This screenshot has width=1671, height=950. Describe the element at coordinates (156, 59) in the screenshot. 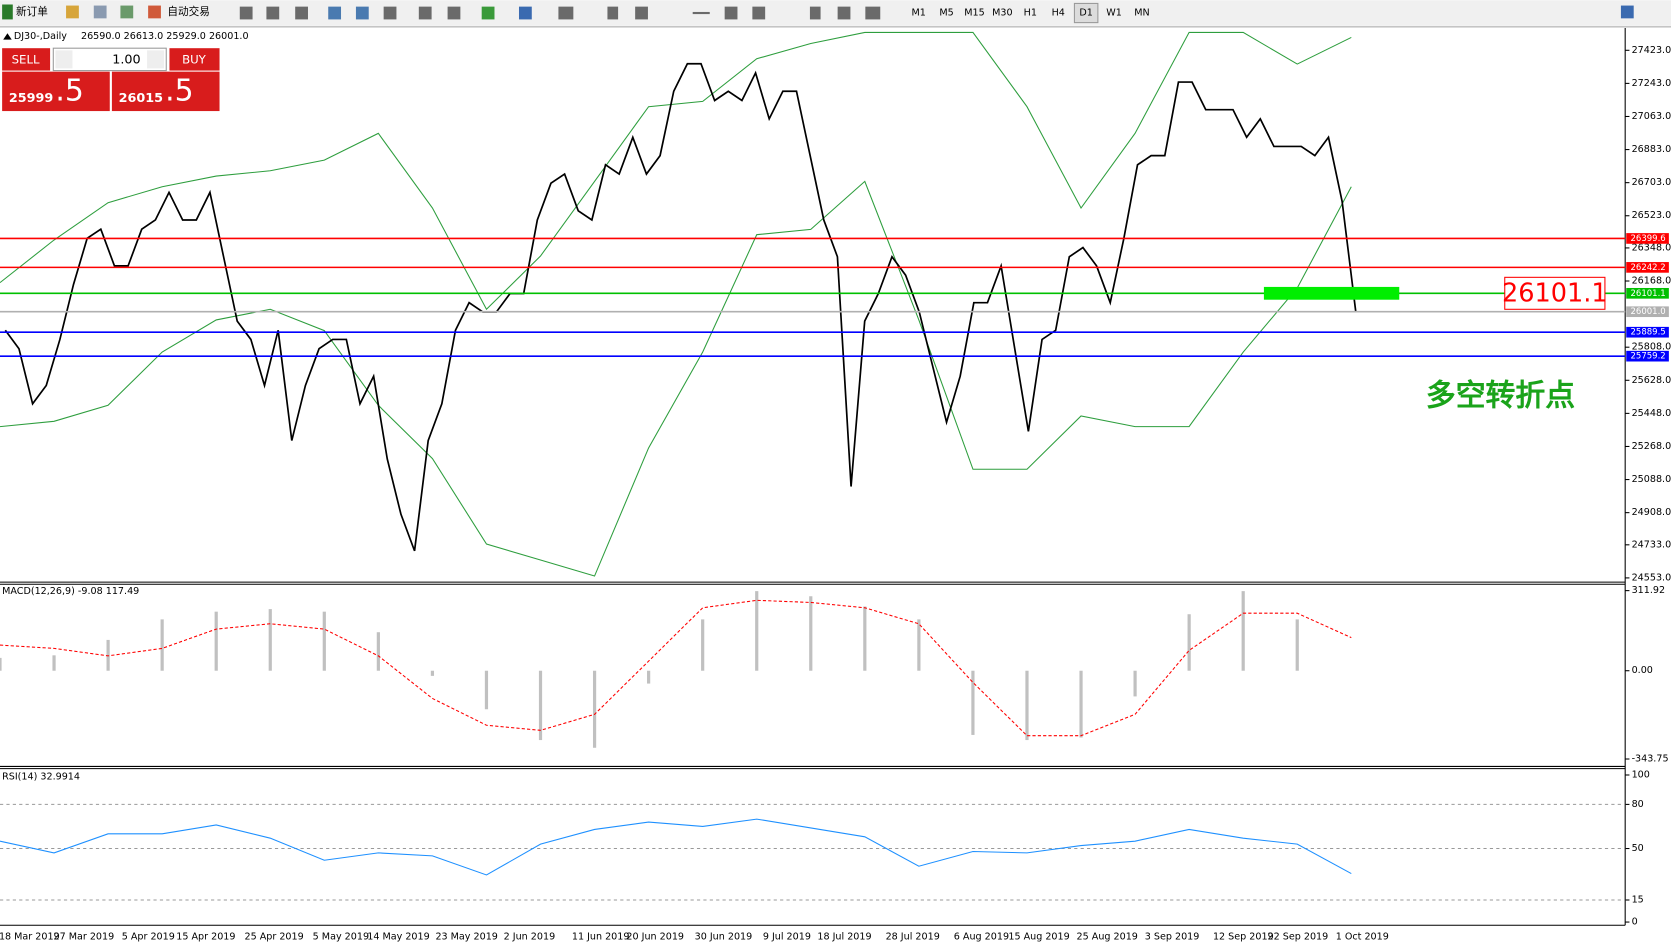

I see `spin-up` at that location.